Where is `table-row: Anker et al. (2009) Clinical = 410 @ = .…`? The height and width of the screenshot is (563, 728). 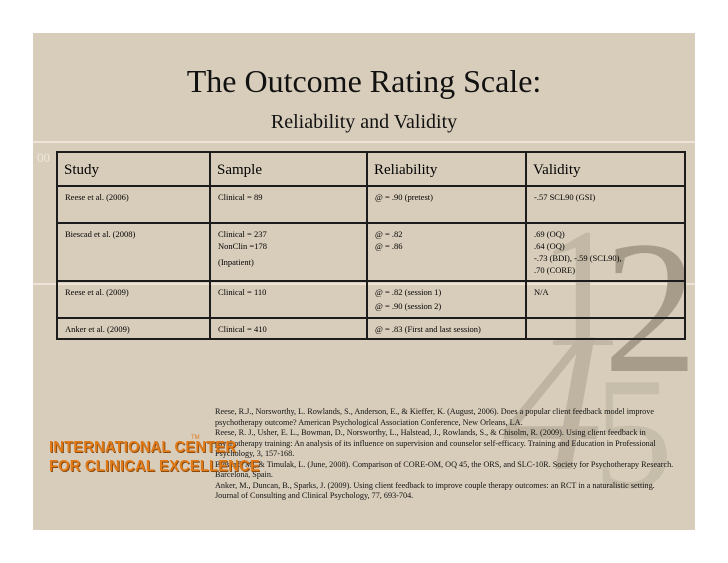
table-row: Anker et al. (2009) Clinical = 410 @ = .… is located at coordinates (371, 328).